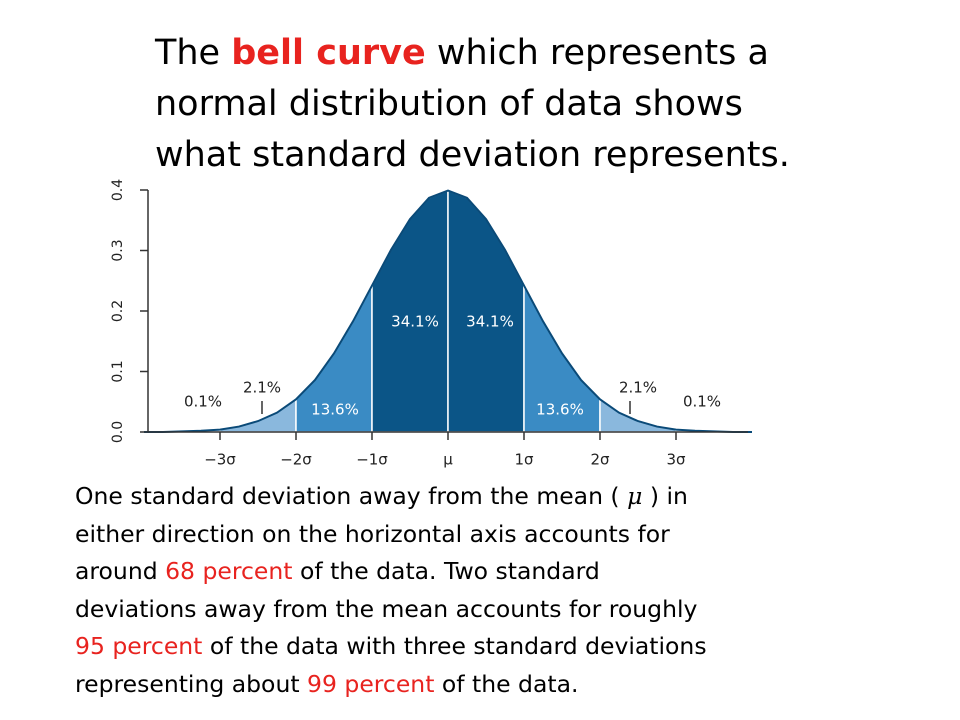 The height and width of the screenshot is (720, 960). I want to click on body-highlight: 95 percent, so click(139, 646).